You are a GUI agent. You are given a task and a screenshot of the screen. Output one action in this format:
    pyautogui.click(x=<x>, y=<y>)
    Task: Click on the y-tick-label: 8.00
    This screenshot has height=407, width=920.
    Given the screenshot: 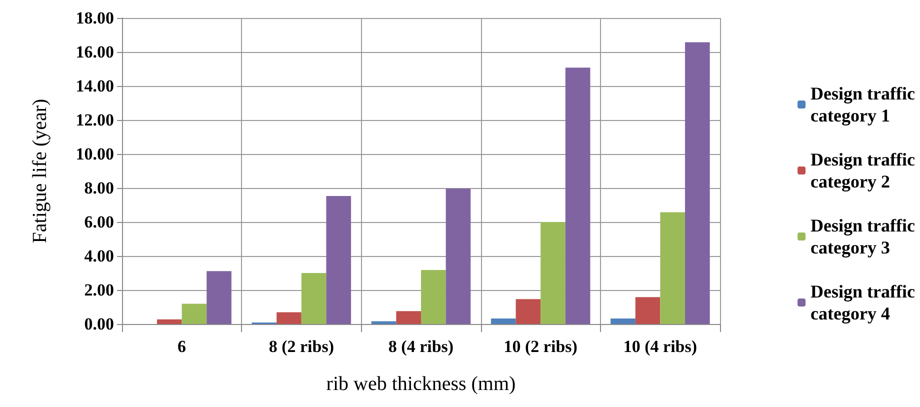 What is the action you would take?
    pyautogui.click(x=99, y=188)
    